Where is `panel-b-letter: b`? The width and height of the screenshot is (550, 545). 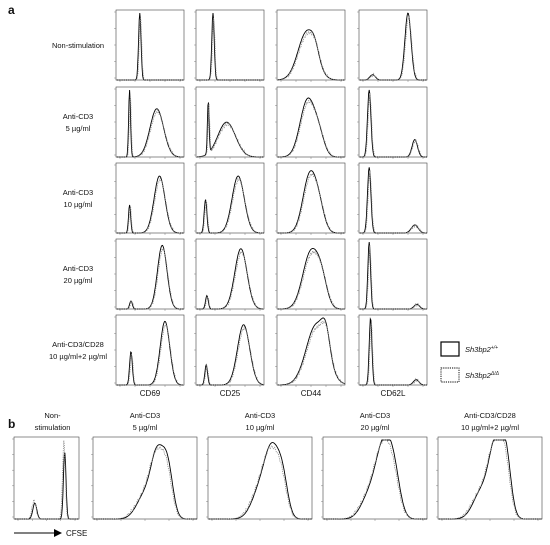
panel-b-letter: b is located at coordinates (11, 424).